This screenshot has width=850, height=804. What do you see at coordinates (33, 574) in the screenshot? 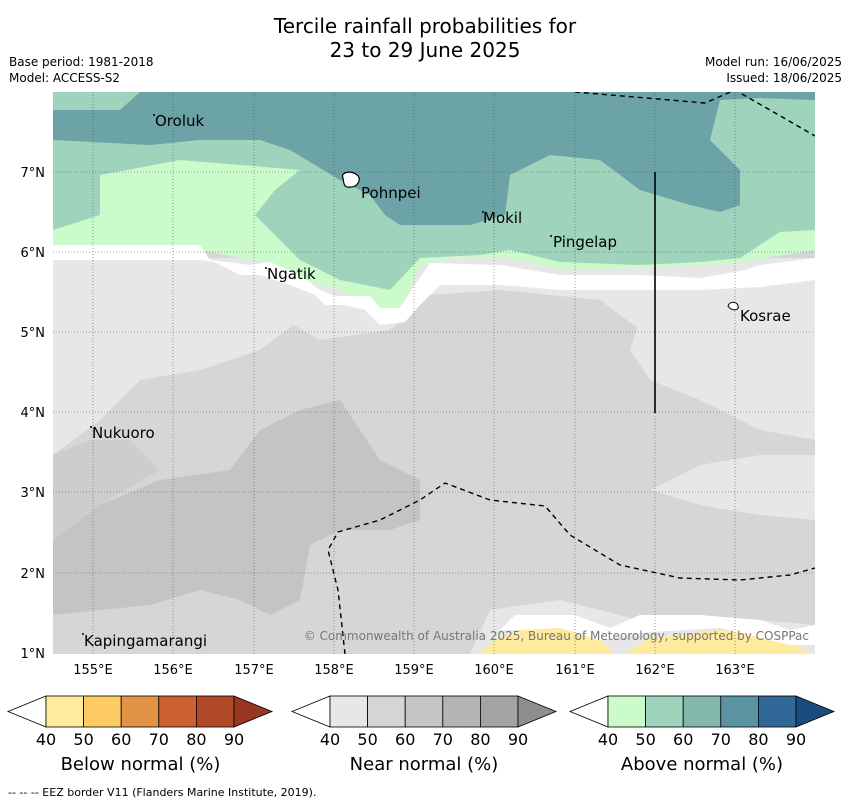
I see `lat-label-2n: 2°N` at bounding box center [33, 574].